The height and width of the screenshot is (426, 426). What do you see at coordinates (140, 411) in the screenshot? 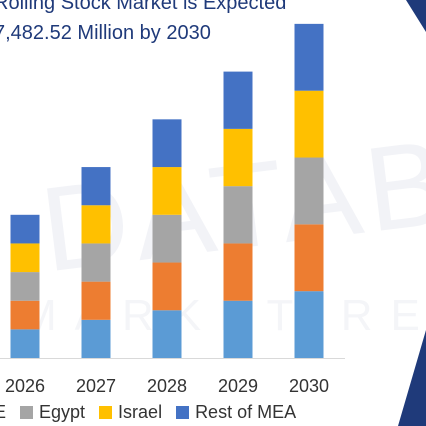
I see `legend-label: Israel` at bounding box center [140, 411].